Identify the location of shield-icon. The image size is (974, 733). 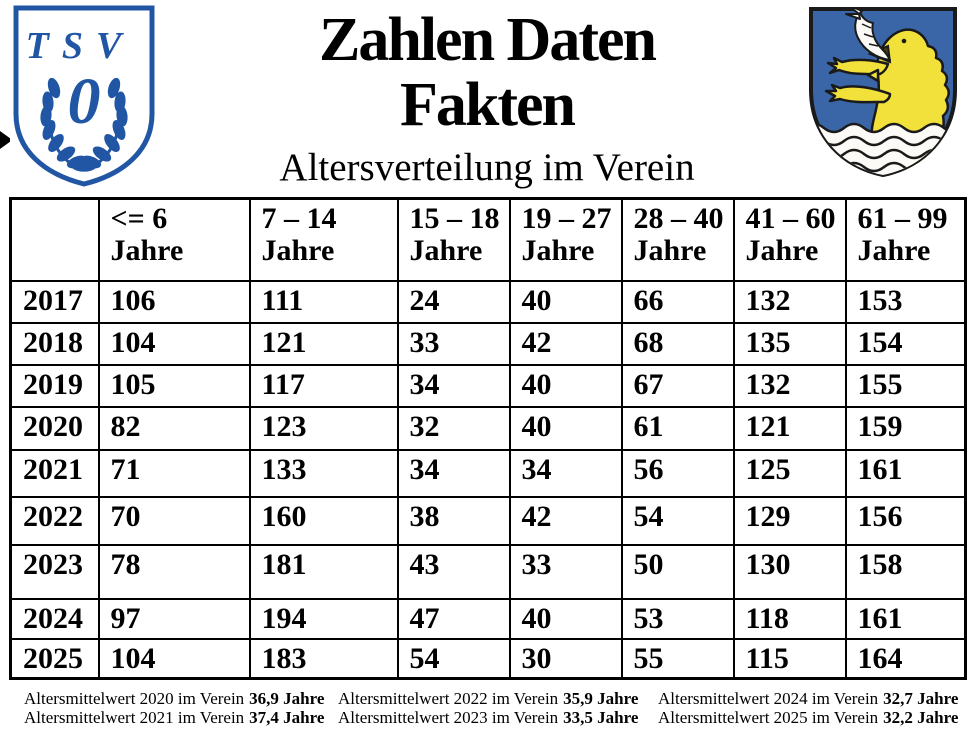
(84, 96).